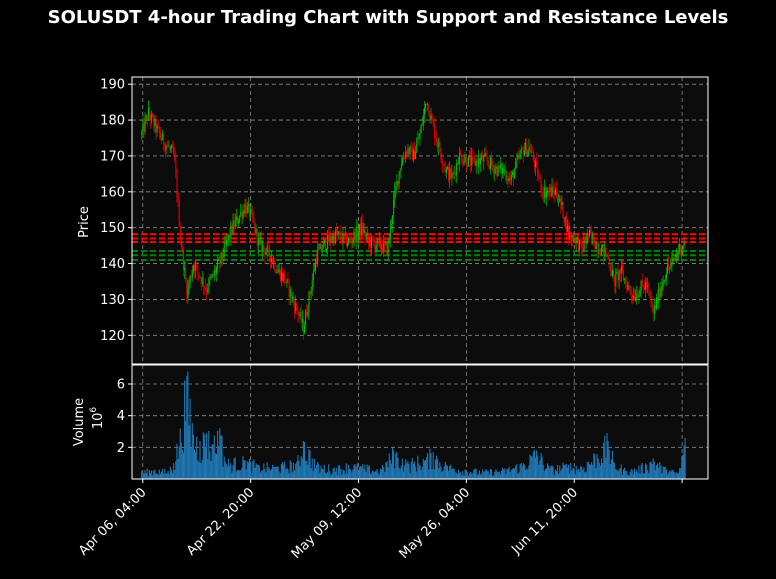  Describe the element at coordinates (112, 85) in the screenshot. I see `price-tick-label: 190` at that location.